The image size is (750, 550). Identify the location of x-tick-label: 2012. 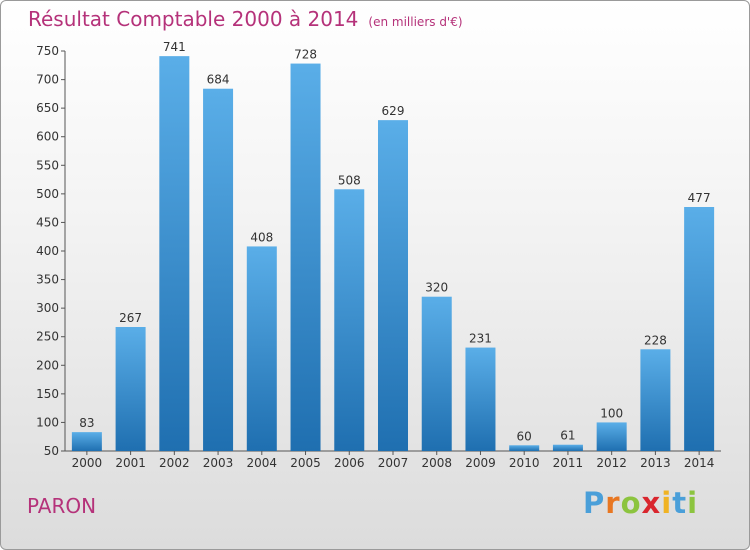
(611, 463).